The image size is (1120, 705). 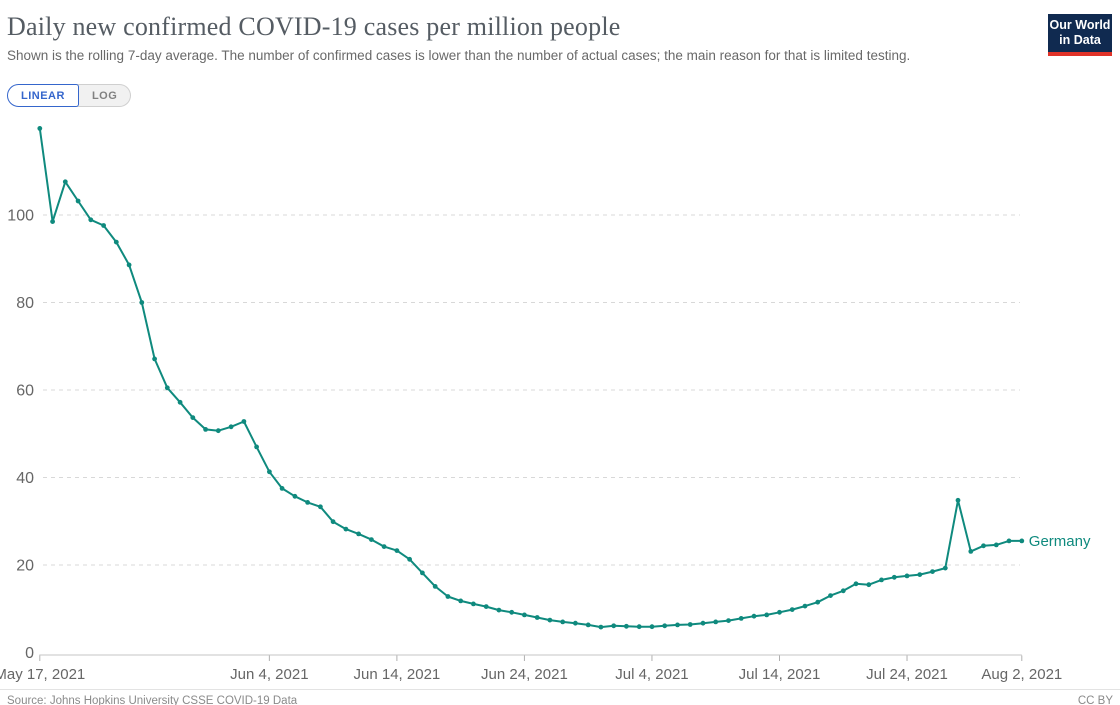 What do you see at coordinates (1080, 40) in the screenshot?
I see `logo-line2: in Data` at bounding box center [1080, 40].